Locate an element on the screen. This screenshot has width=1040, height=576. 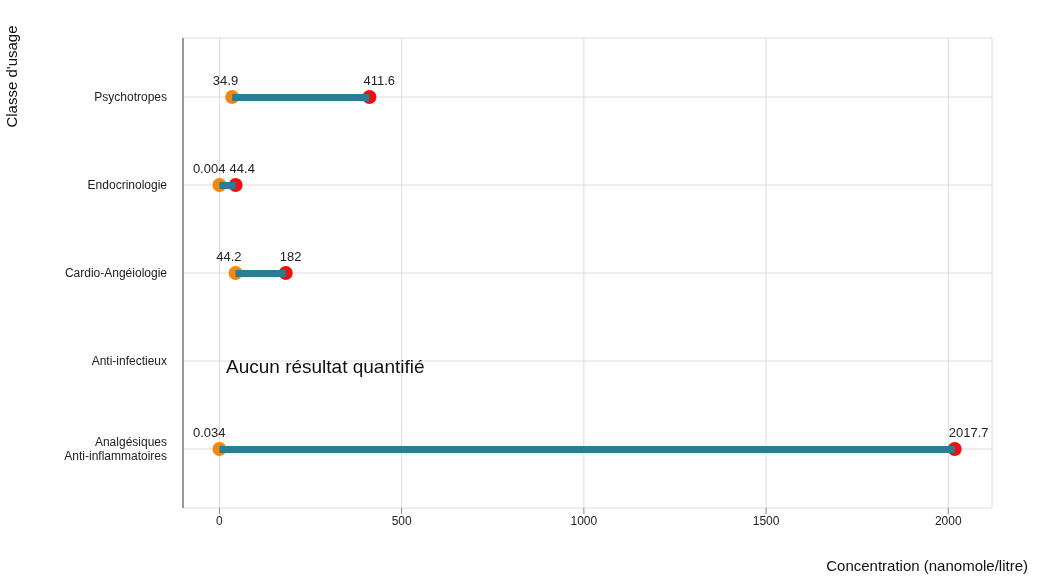
x-tick-label: 500 is located at coordinates (401, 520).